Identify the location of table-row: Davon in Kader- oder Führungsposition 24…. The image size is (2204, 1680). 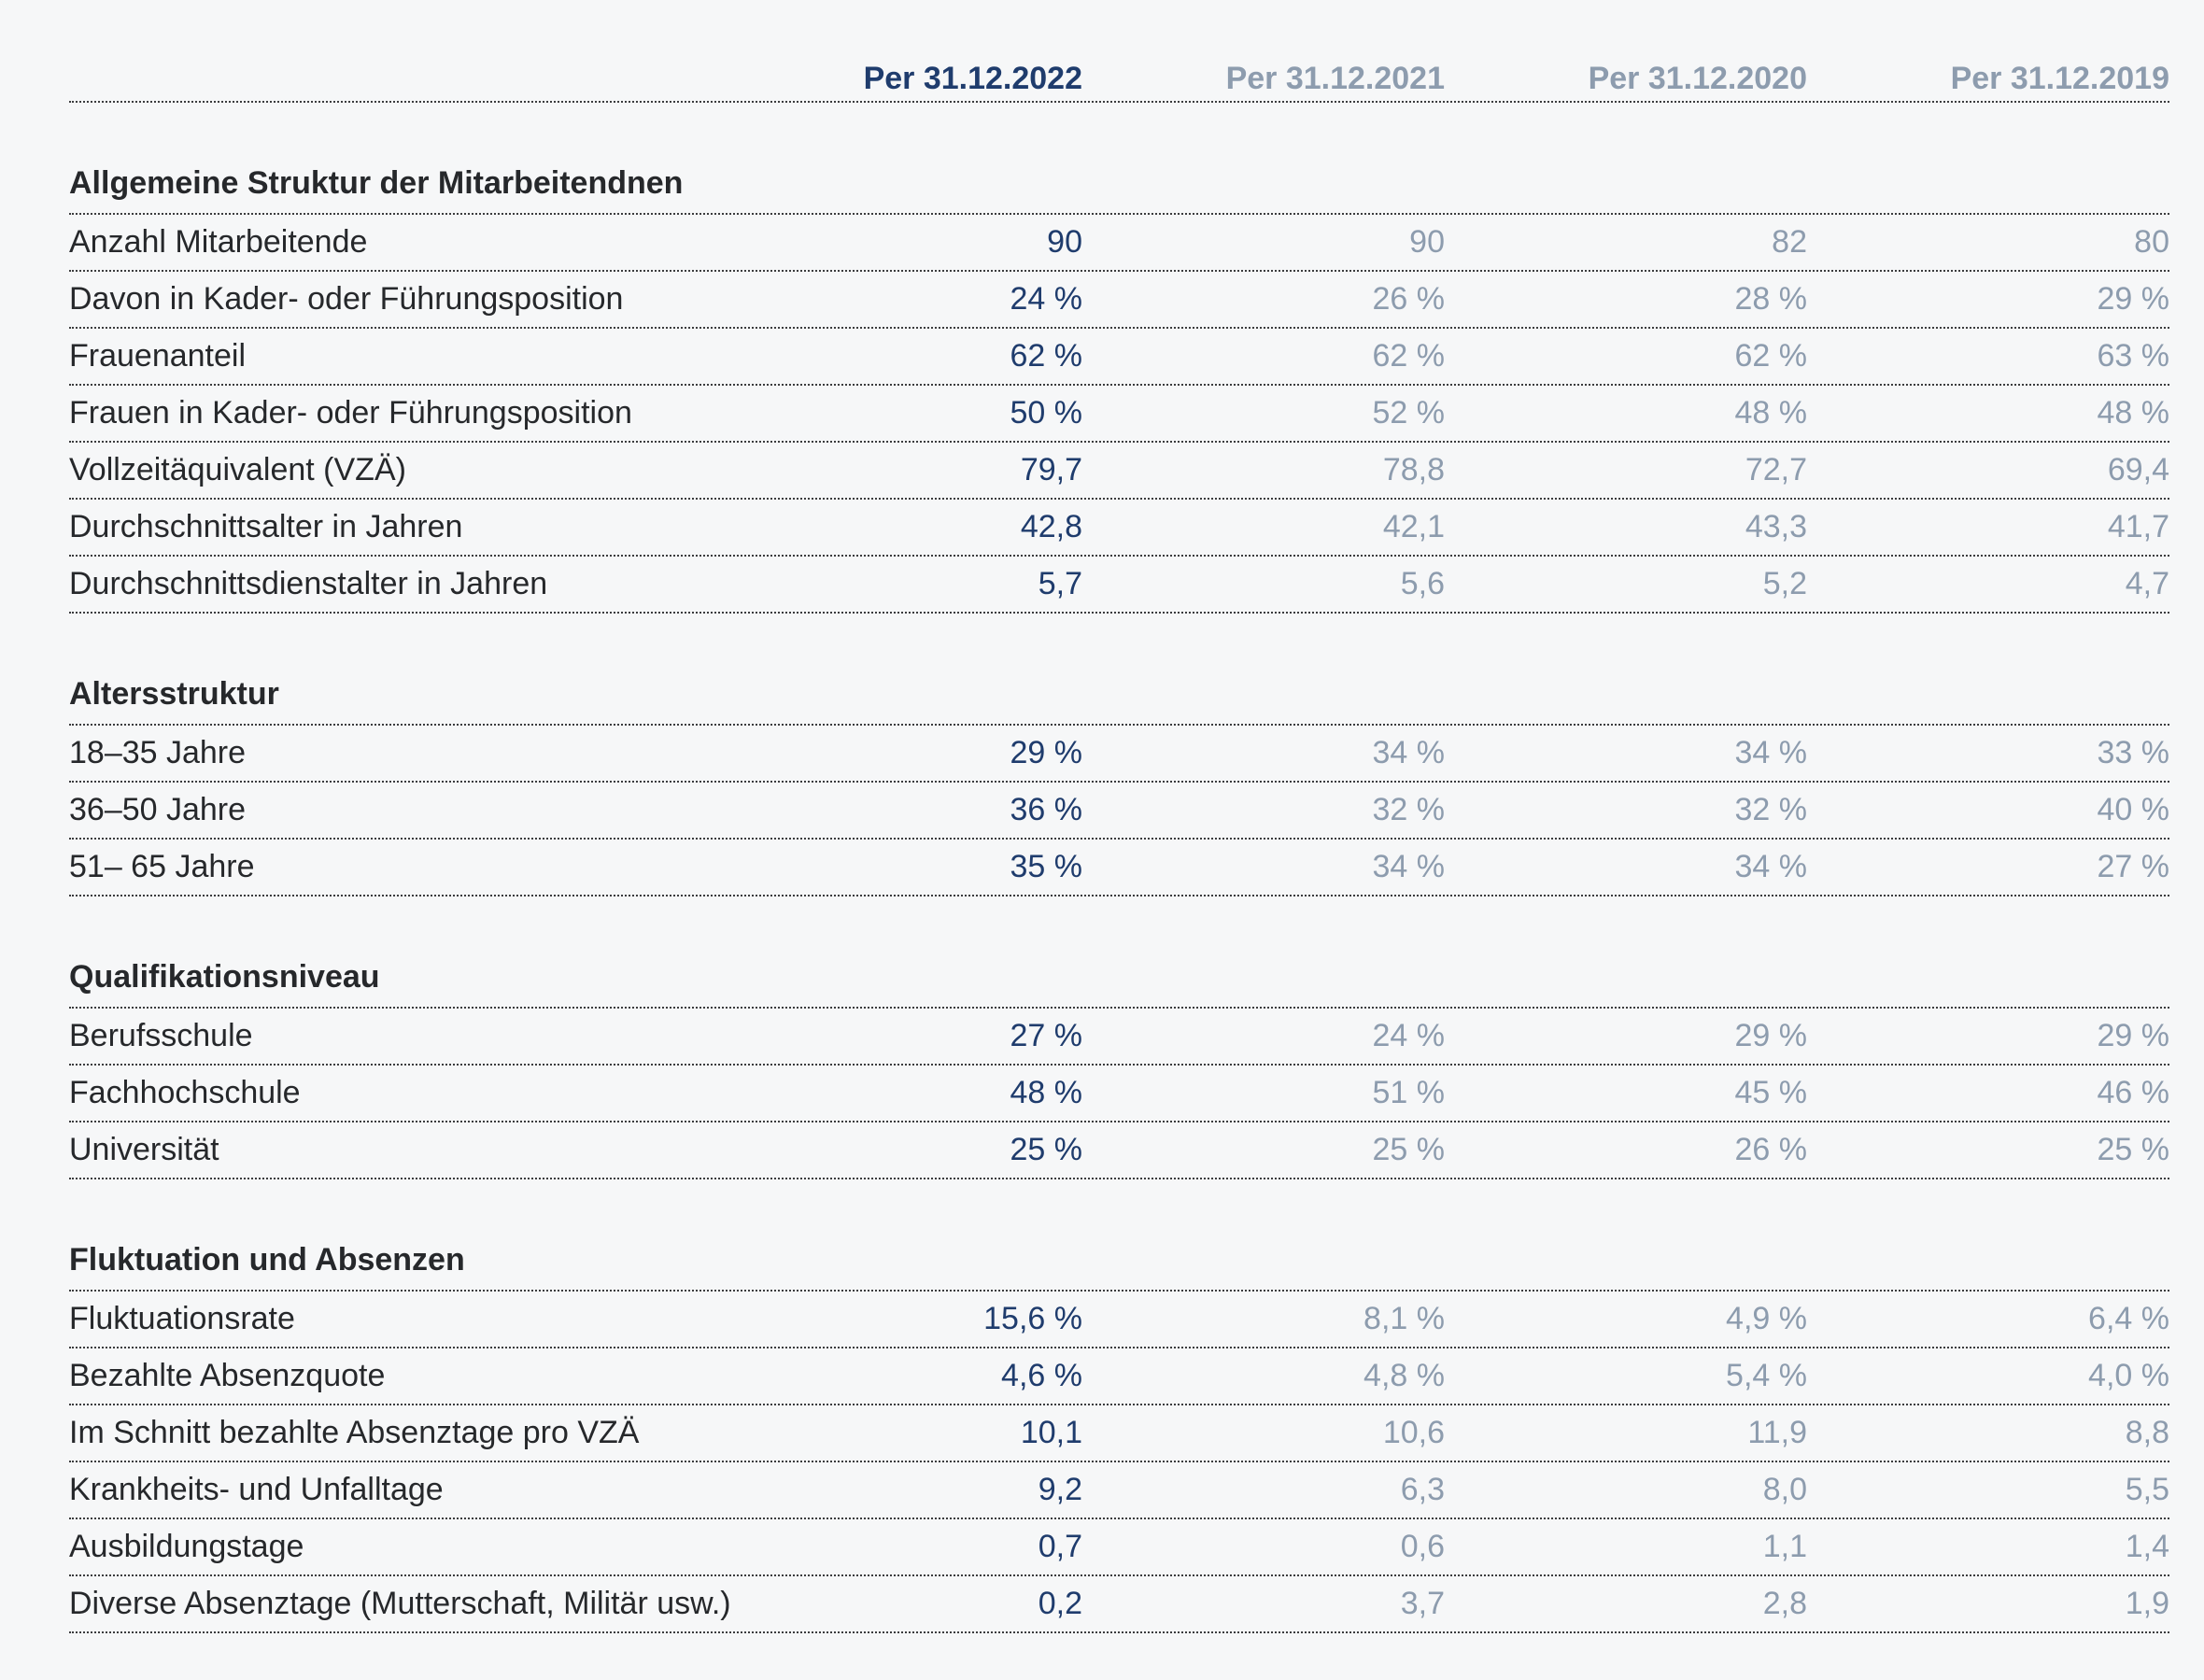
(1119, 300).